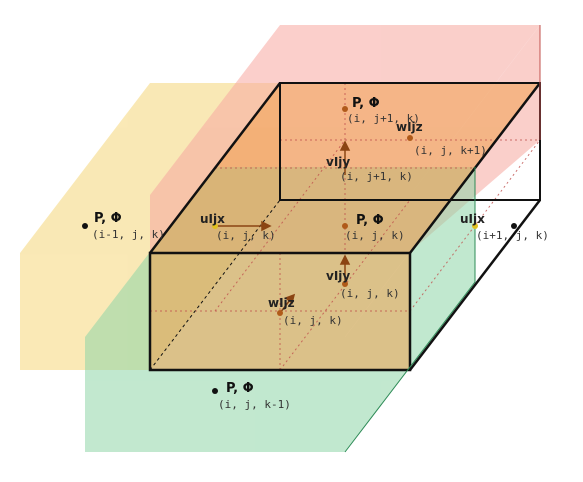  Describe the element at coordinates (128, 234) in the screenshot. I see `label-idx-left: (i-1, j, k)` at that location.